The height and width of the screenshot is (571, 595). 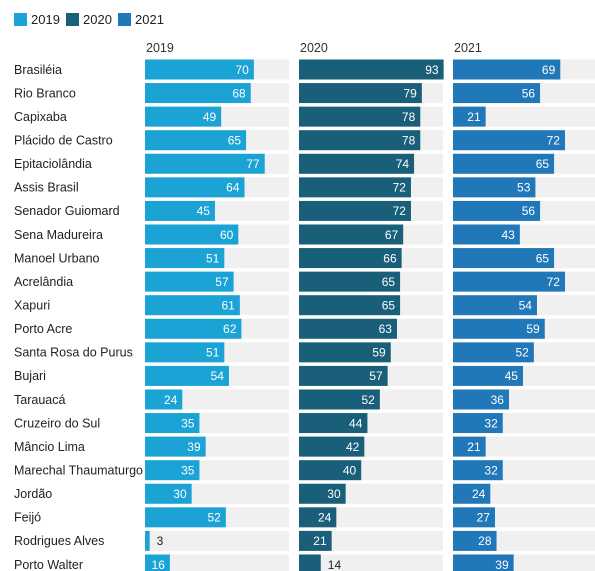 I want to click on data-label: 24, so click(x=325, y=518).